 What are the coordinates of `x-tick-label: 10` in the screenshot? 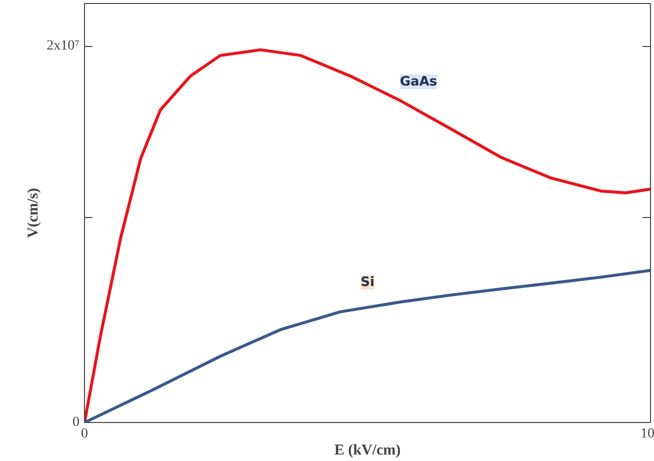 It's located at (647, 434).